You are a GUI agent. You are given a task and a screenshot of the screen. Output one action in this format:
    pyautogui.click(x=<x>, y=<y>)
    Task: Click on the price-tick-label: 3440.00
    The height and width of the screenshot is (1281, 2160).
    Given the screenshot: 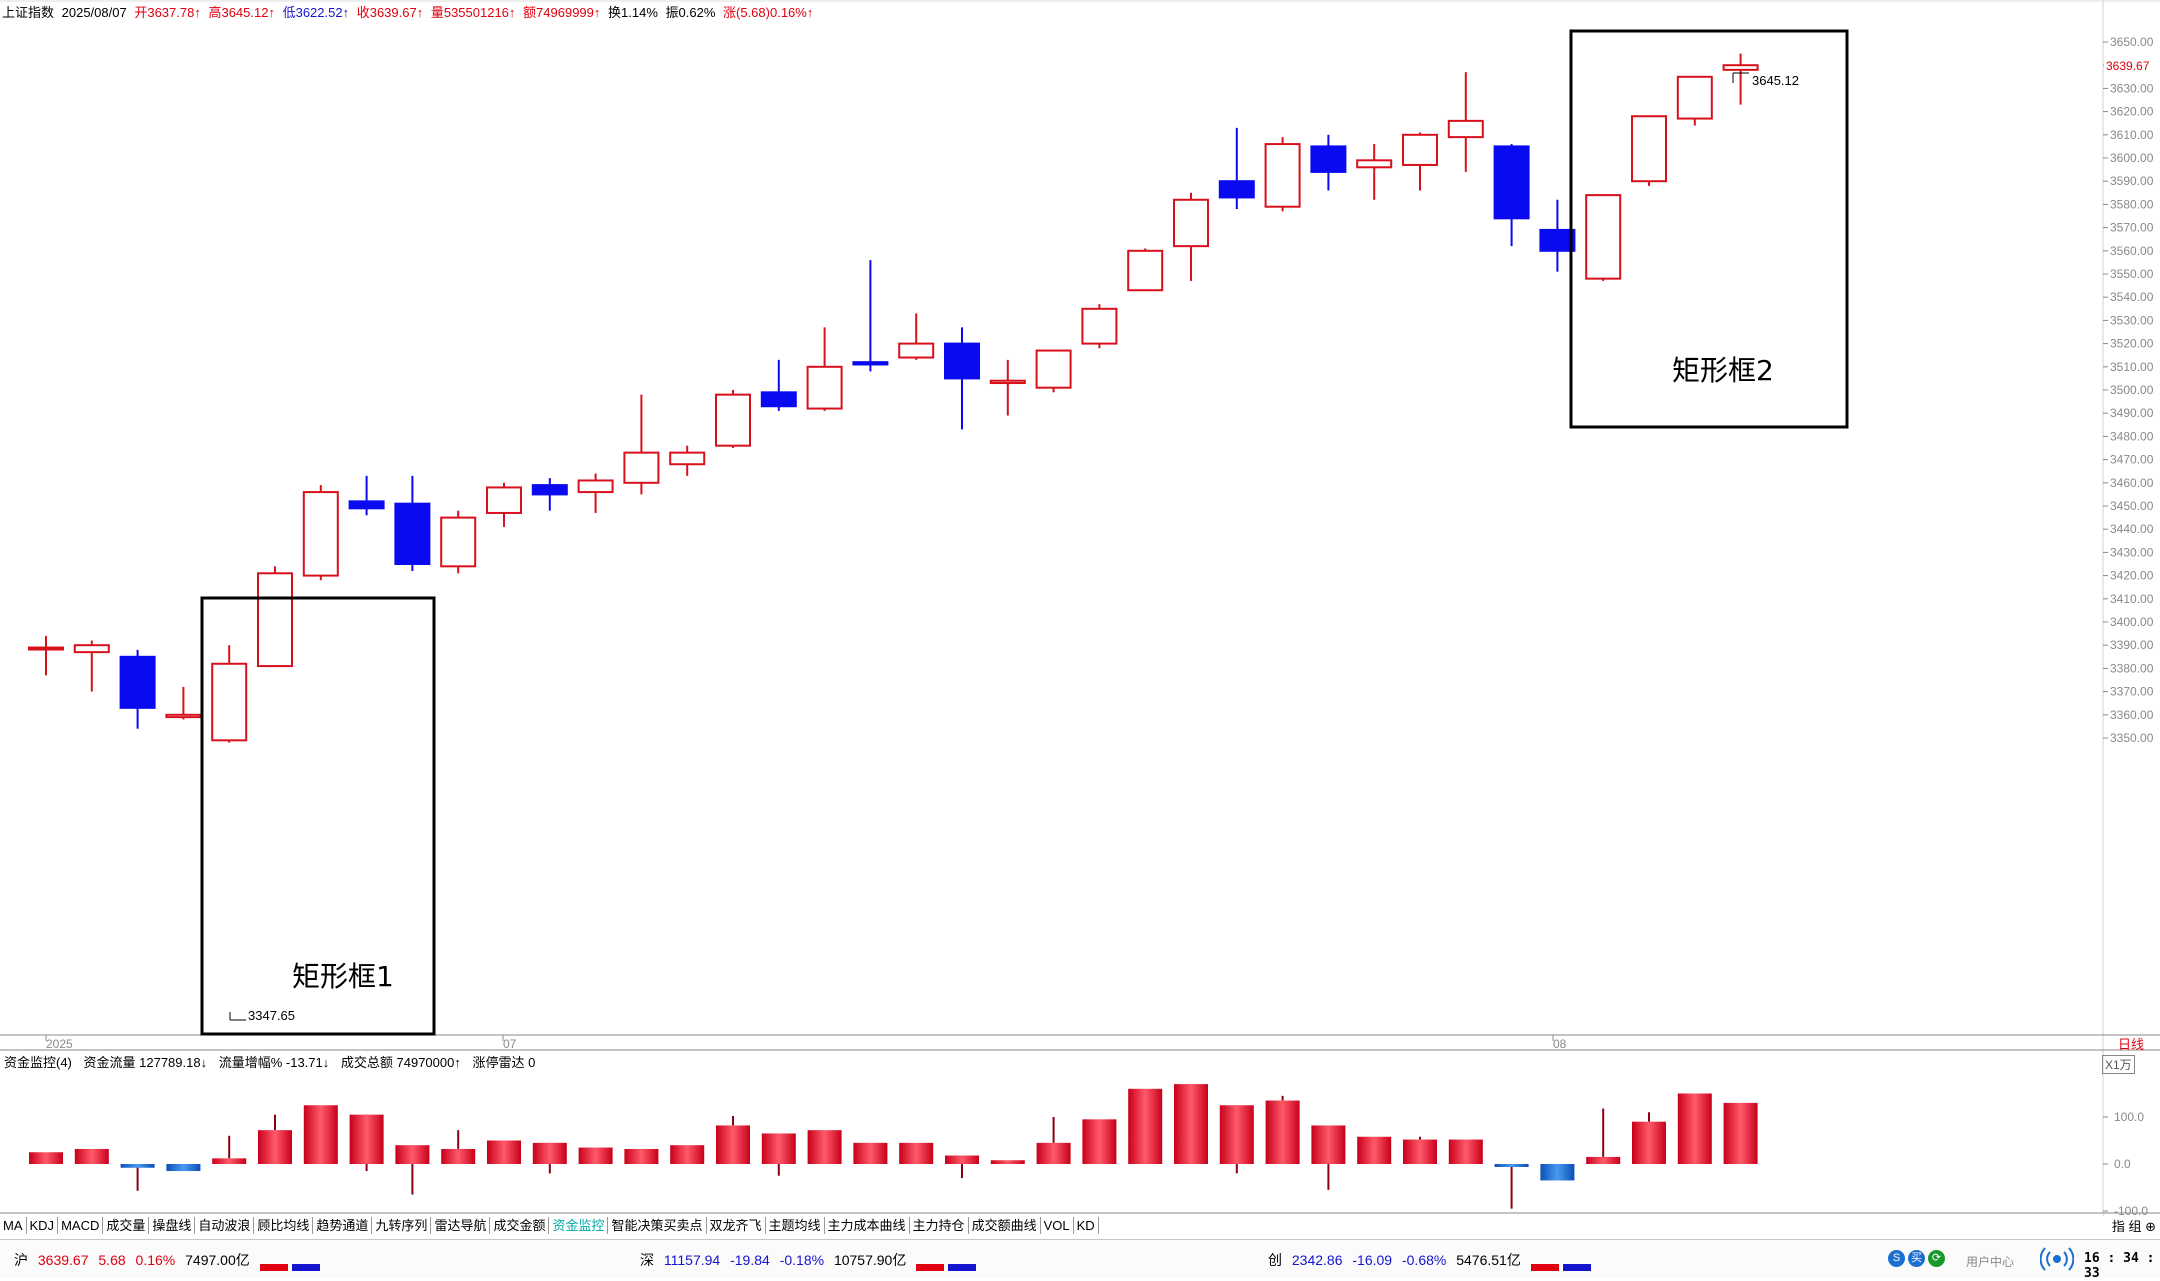 What is the action you would take?
    pyautogui.click(x=2132, y=529)
    